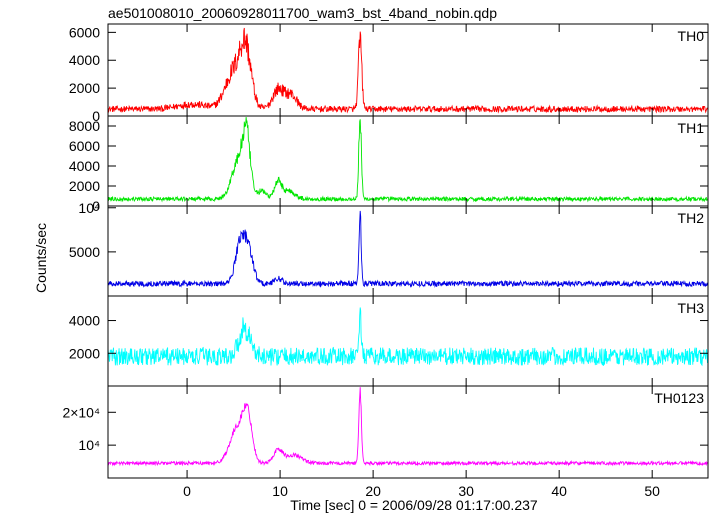 The width and height of the screenshot is (717, 516). What do you see at coordinates (280, 491) in the screenshot?
I see `x-tick-label: 10` at bounding box center [280, 491].